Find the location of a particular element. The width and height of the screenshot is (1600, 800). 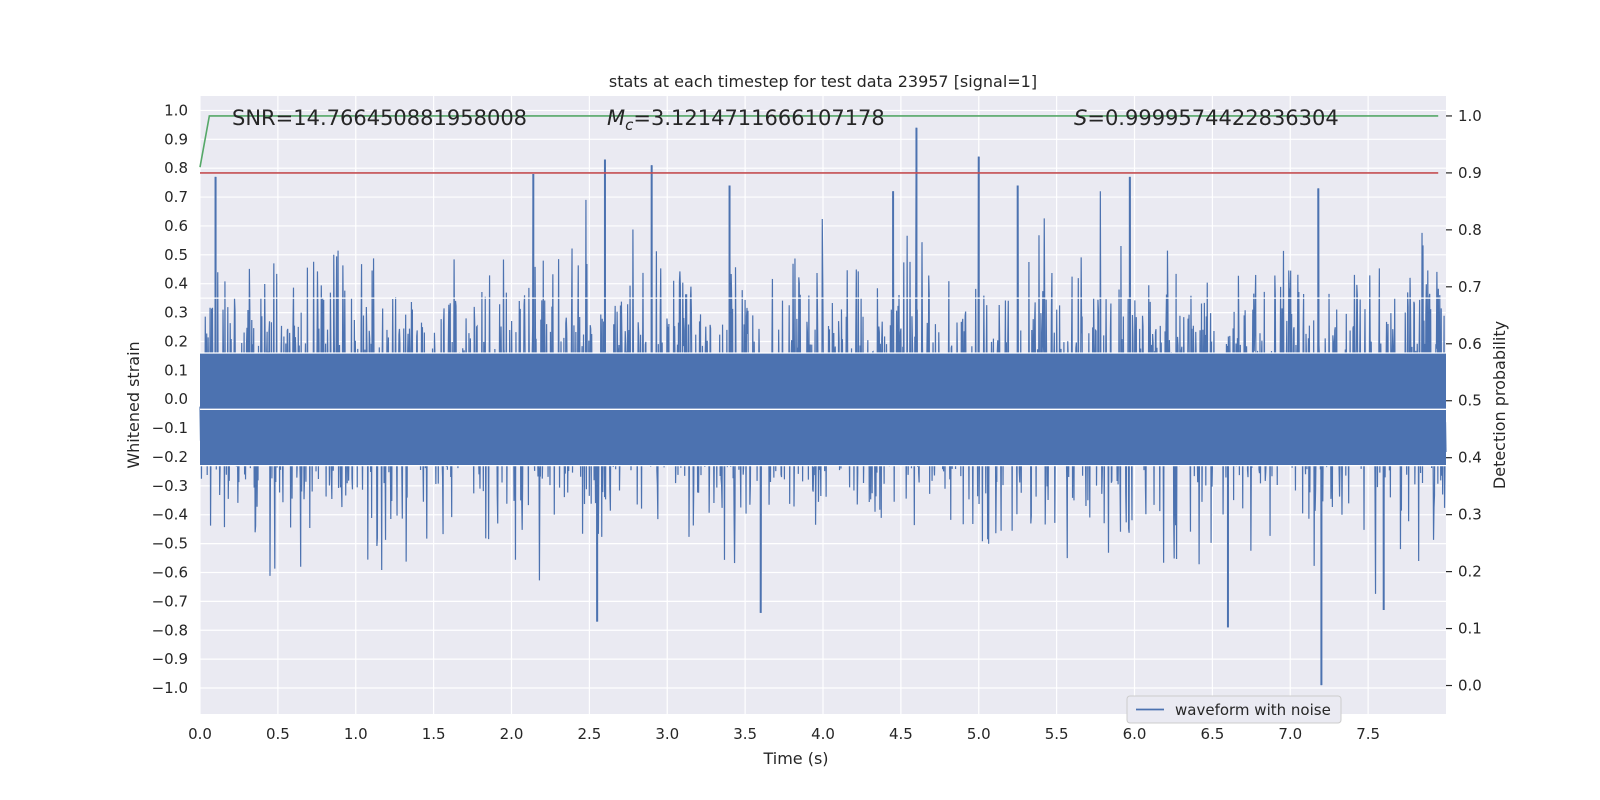

probability-series-layer is located at coordinates (819, 144).